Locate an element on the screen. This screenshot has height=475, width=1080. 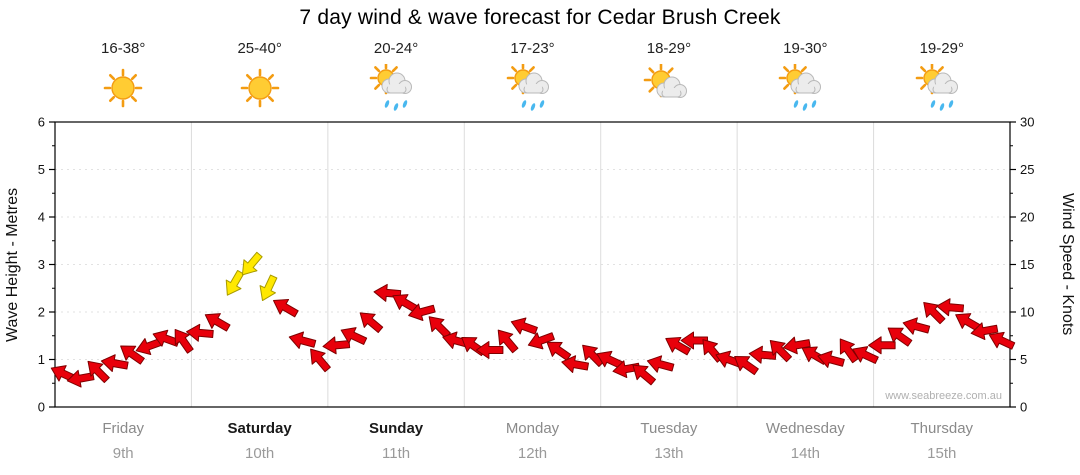
right-tick-label: 10 is located at coordinates (1027, 312).